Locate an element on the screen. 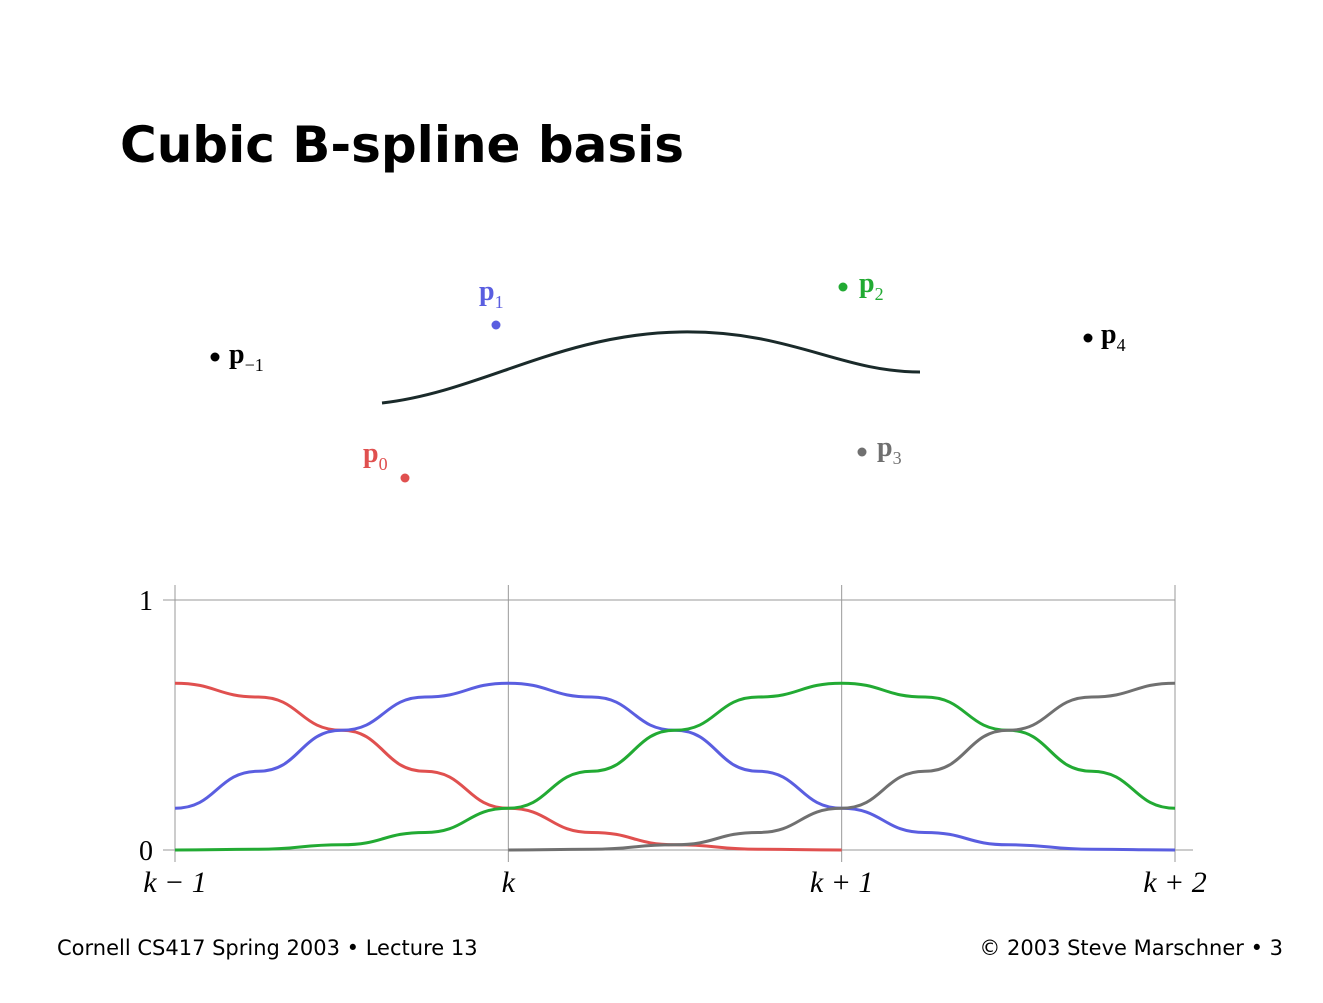  x-tick-label: k is located at coordinates (509, 882).